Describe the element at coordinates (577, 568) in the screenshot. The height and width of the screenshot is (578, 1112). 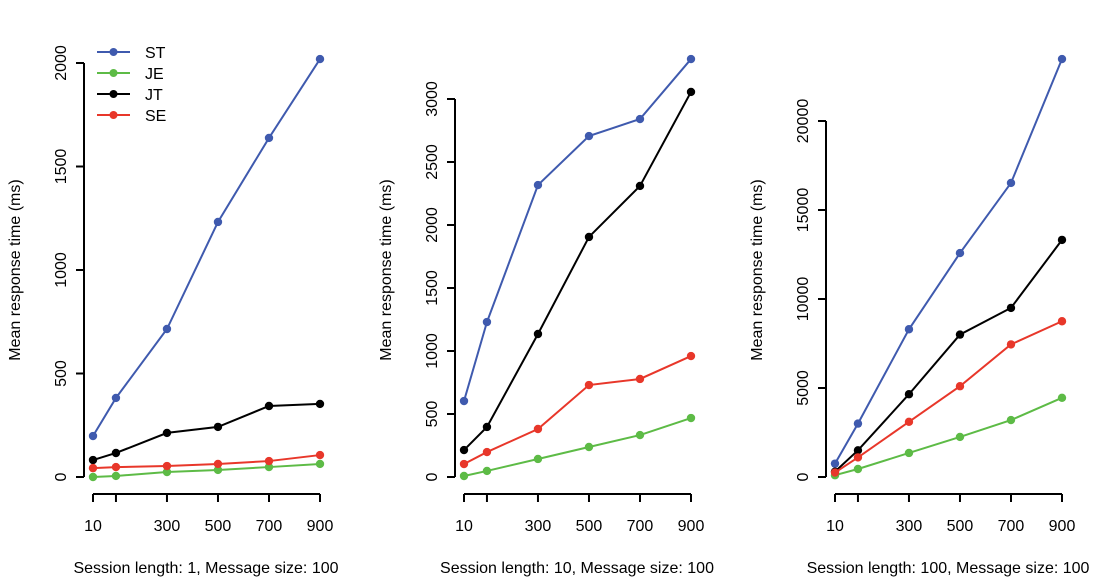
I see `x-axis-title: Session length: 10, Message size: 100` at that location.